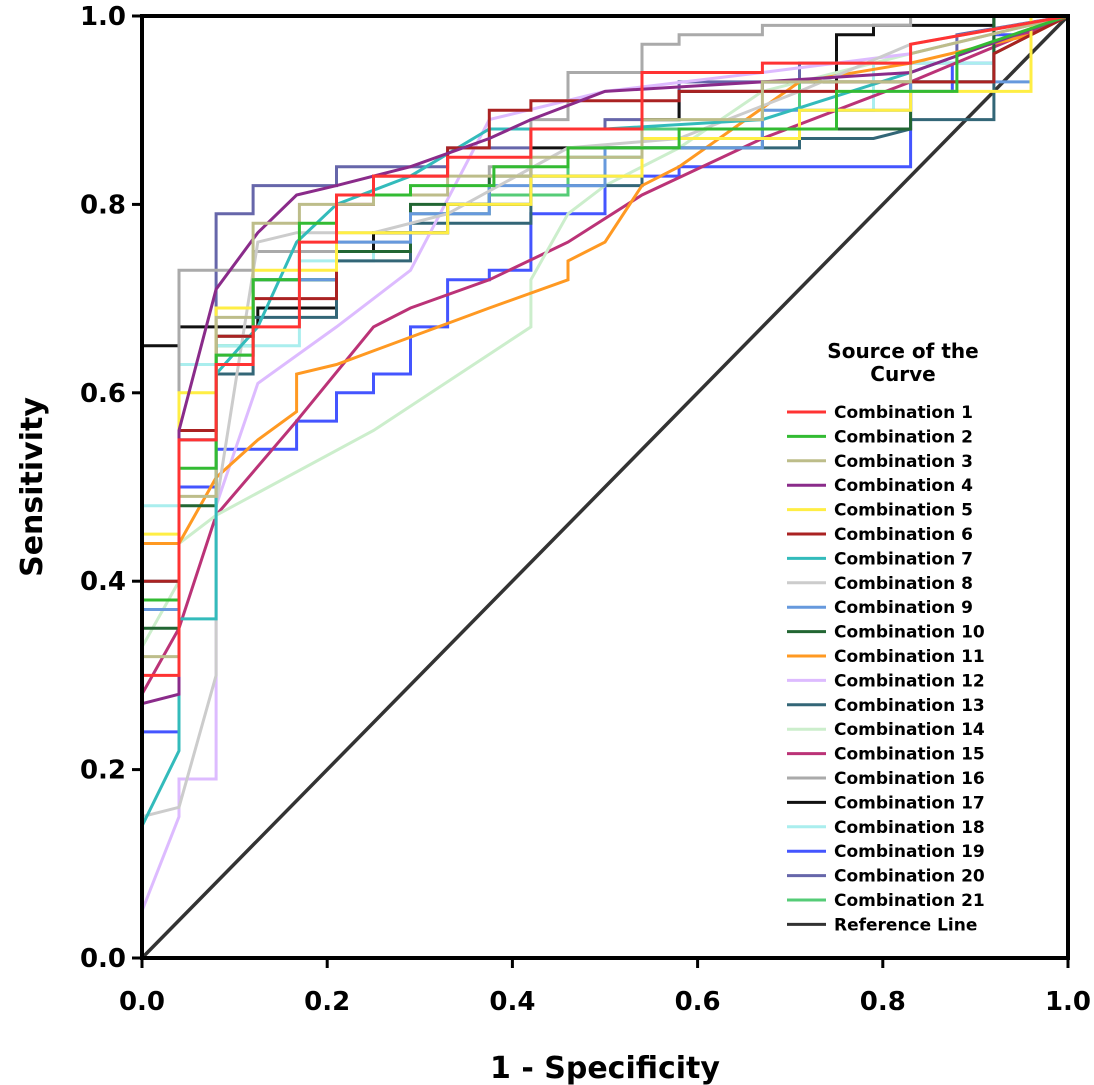  What do you see at coordinates (909, 877) in the screenshot?
I see `legend-label-combination-20: Combination 20` at bounding box center [909, 877].